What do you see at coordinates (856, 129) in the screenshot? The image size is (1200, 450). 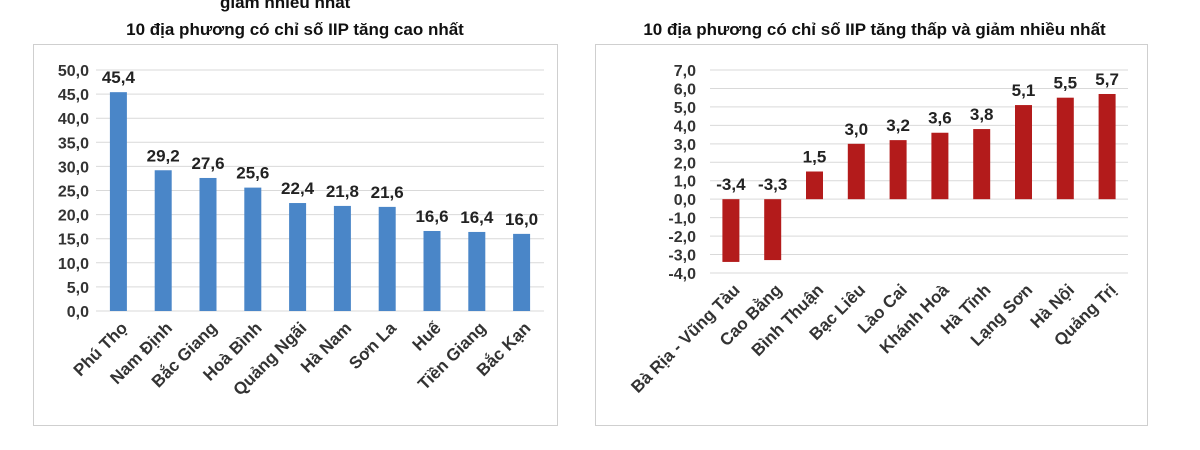 I see `right-chart-data-label: 3,0` at bounding box center [856, 129].